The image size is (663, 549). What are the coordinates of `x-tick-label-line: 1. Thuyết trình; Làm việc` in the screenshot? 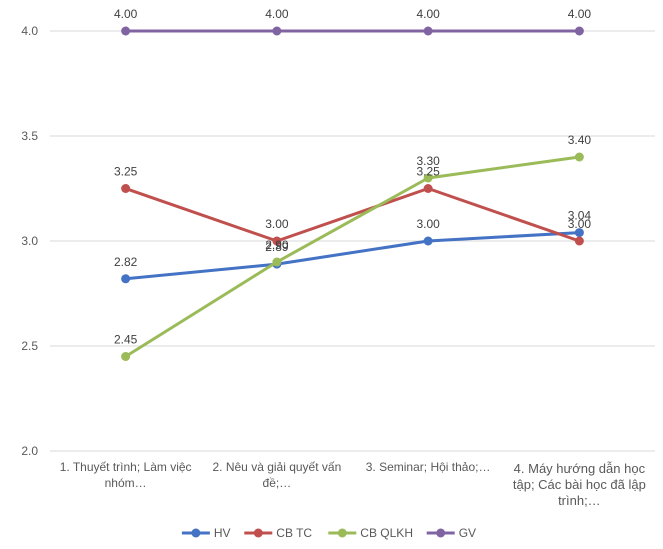 It's located at (126, 467).